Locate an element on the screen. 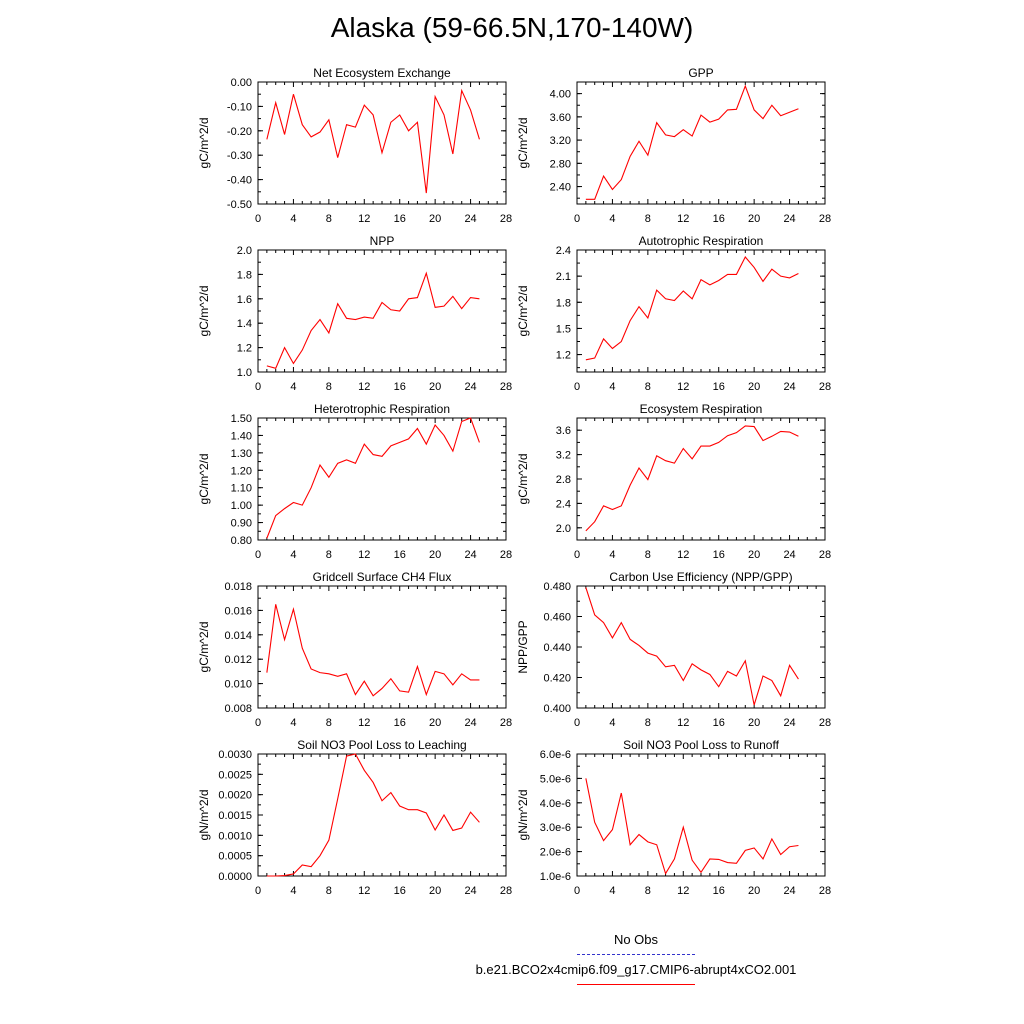  y-tick-label: 0.018 is located at coordinates (238, 587).